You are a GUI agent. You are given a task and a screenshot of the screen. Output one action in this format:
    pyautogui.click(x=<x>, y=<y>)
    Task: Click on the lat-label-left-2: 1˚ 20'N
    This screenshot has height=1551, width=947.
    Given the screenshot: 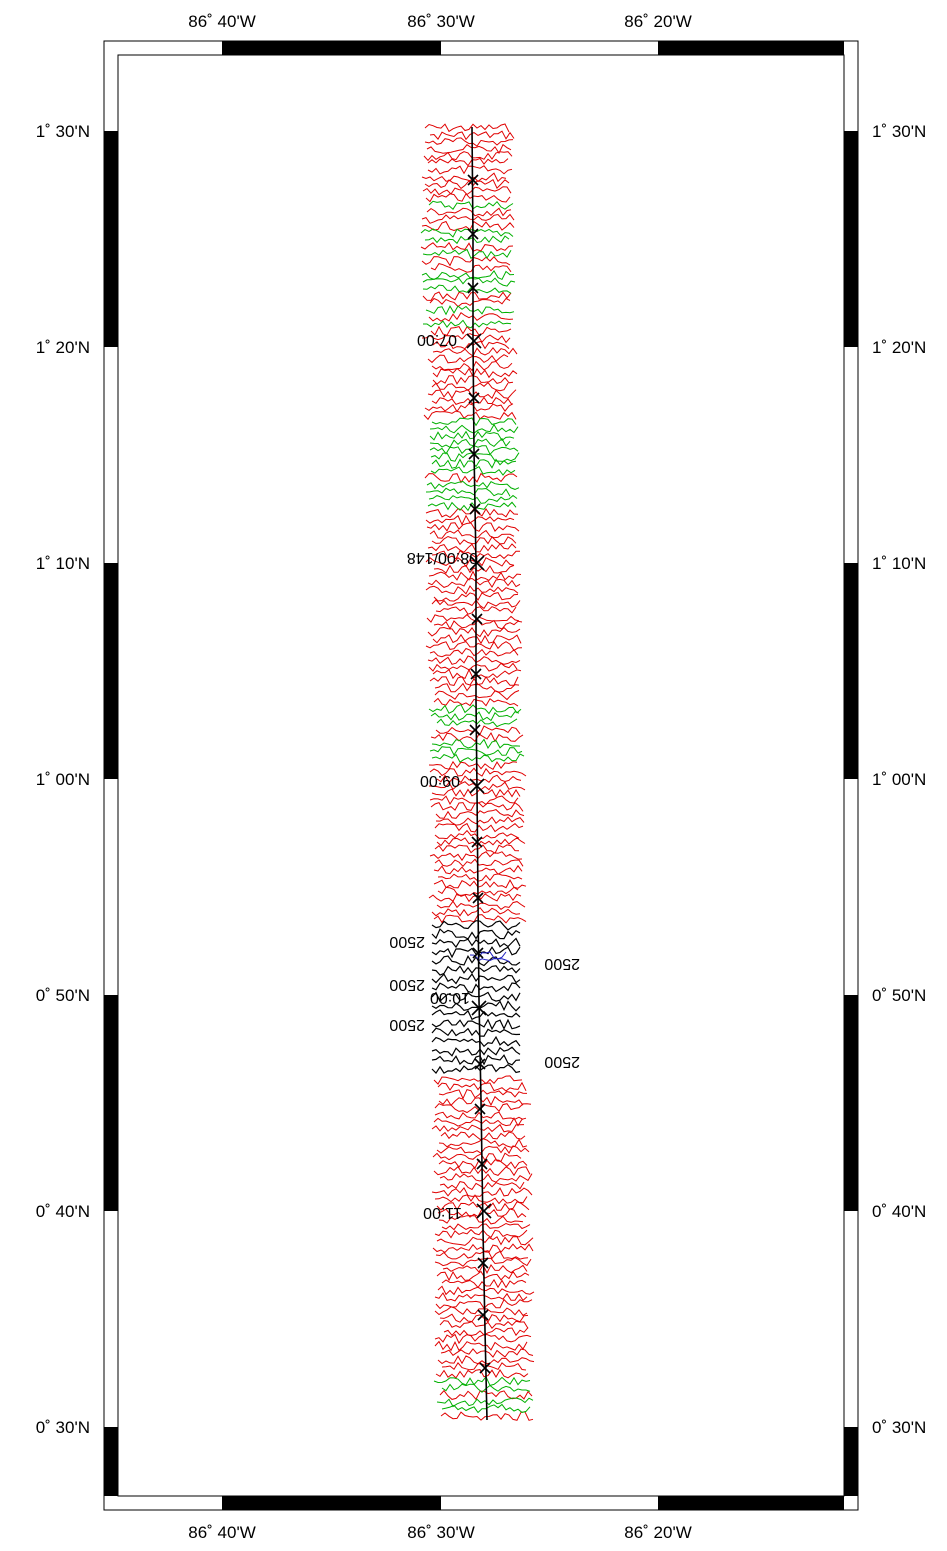 What is the action you would take?
    pyautogui.click(x=63, y=347)
    